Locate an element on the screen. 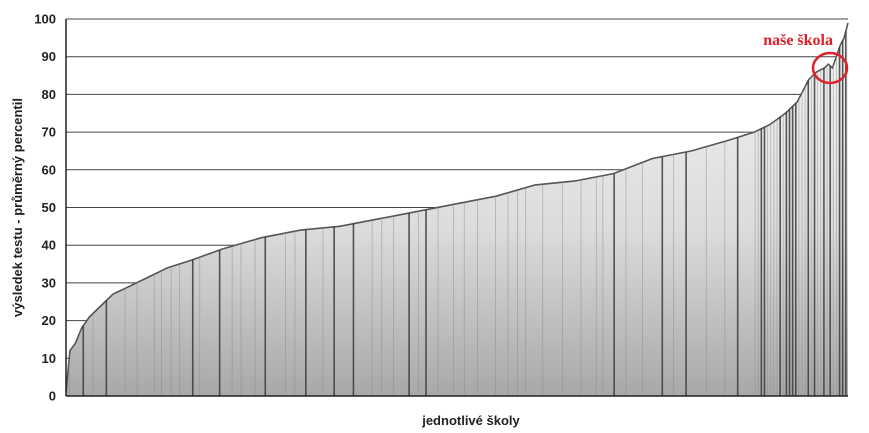  y-tick-label: 60 is located at coordinates (49, 169).